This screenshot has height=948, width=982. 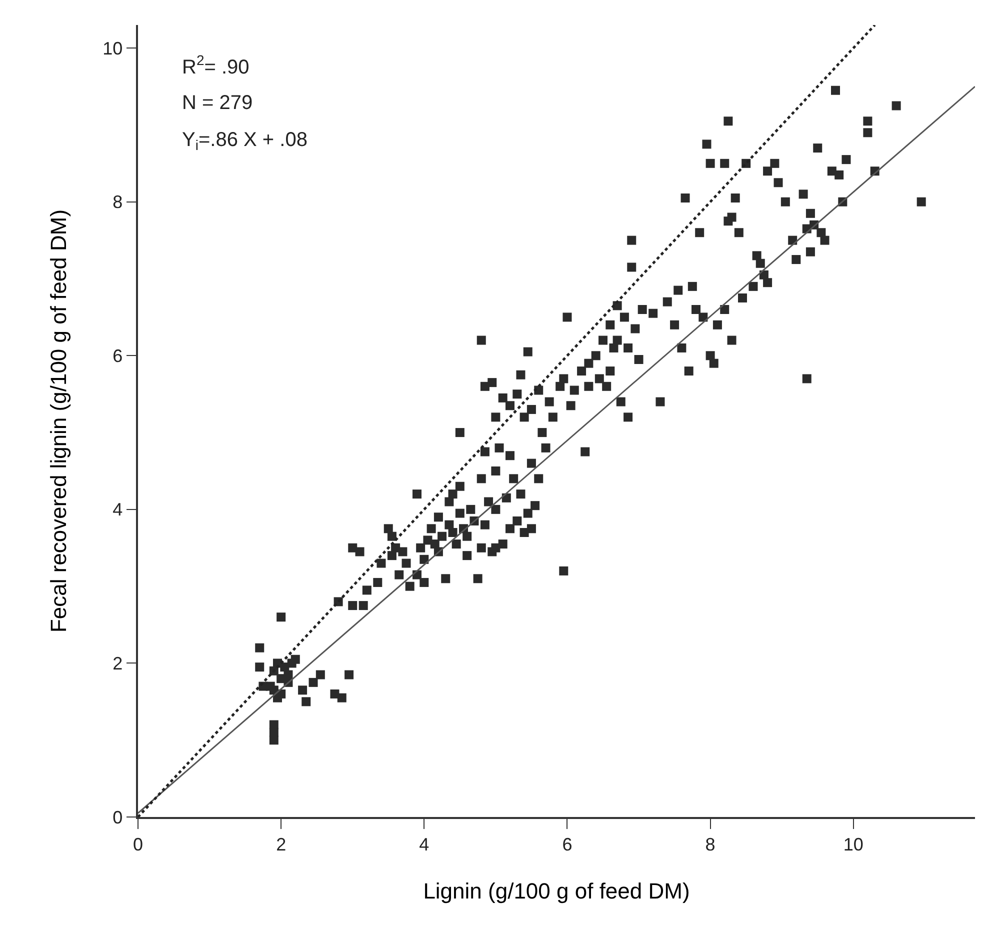 What do you see at coordinates (112, 48) in the screenshot?
I see `y-tick-label: 10` at bounding box center [112, 48].